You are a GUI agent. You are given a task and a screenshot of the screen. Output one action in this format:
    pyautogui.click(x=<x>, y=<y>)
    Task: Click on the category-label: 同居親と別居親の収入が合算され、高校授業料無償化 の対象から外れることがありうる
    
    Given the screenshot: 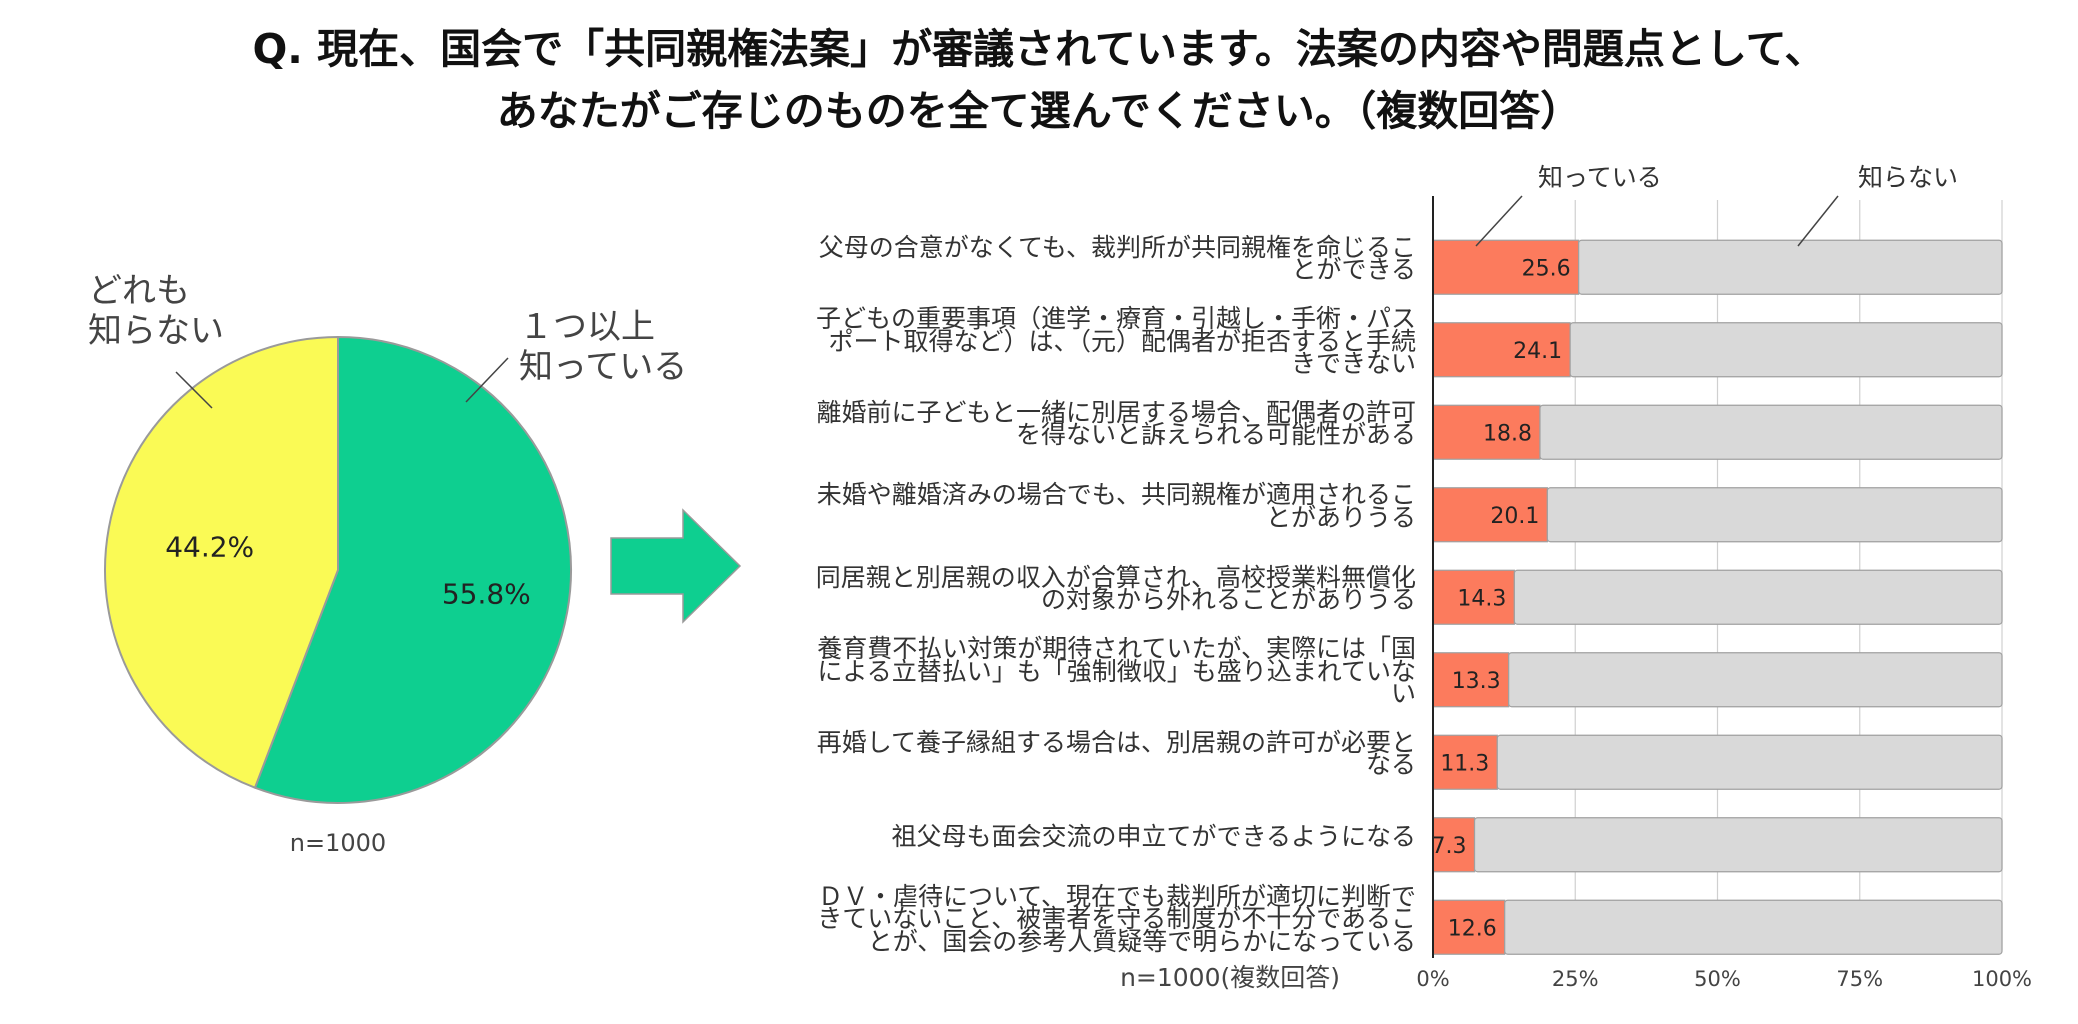 What is the action you would take?
    pyautogui.click(x=1058, y=588)
    